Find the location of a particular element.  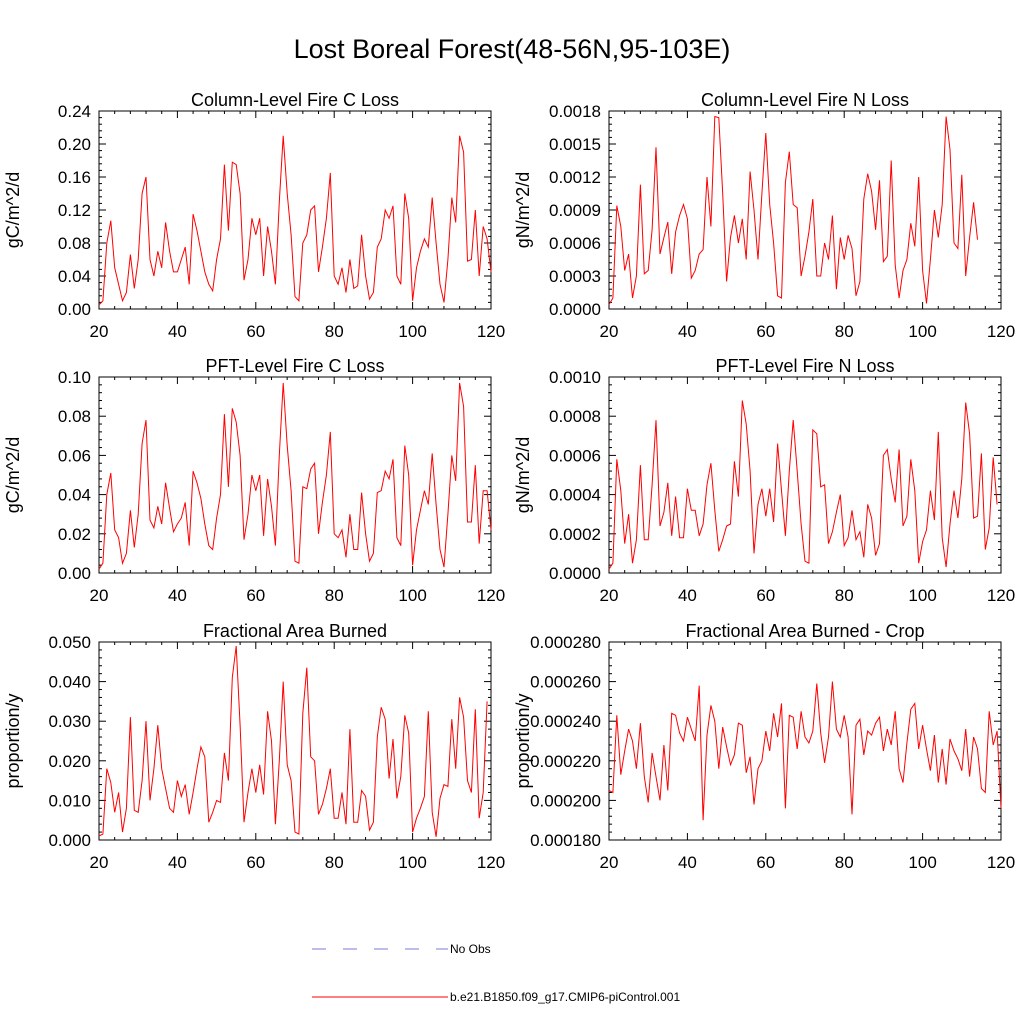

panel-title: PFT-Level Fire C Loss is located at coordinates (294, 366).